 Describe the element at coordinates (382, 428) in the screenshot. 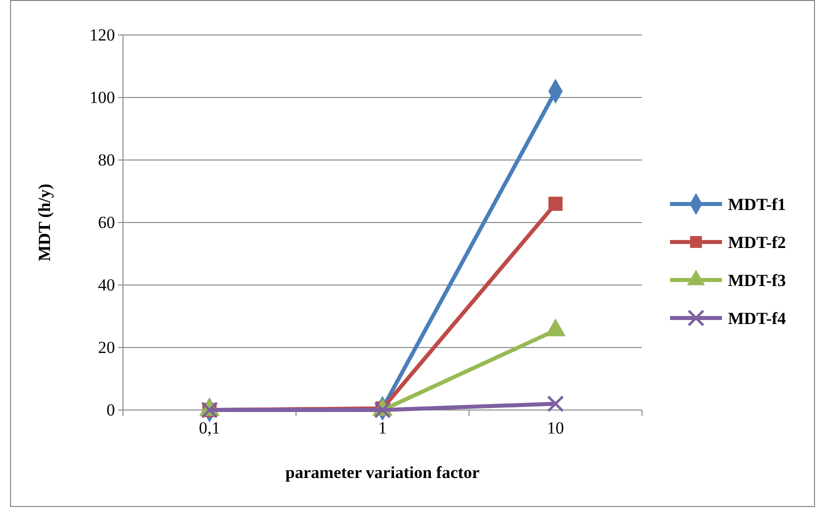

I see `x-tick-label: 1` at that location.